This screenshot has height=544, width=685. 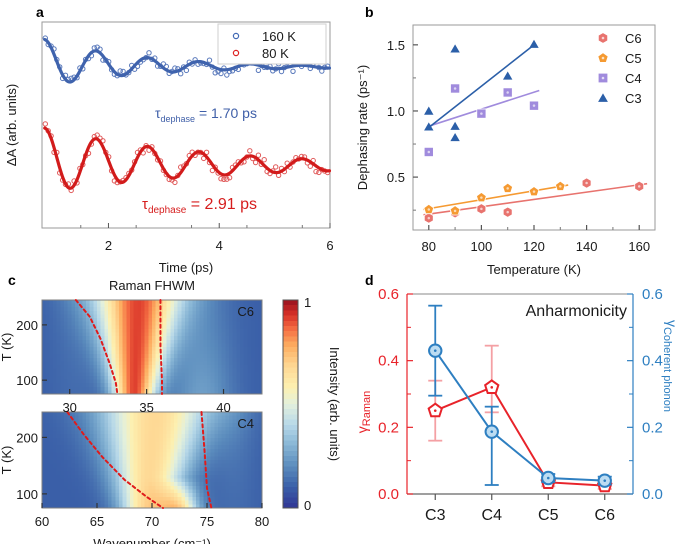 What do you see at coordinates (42, 521) in the screenshot?
I see `panel-c-bottom-xticklabel: 60` at bounding box center [42, 521].